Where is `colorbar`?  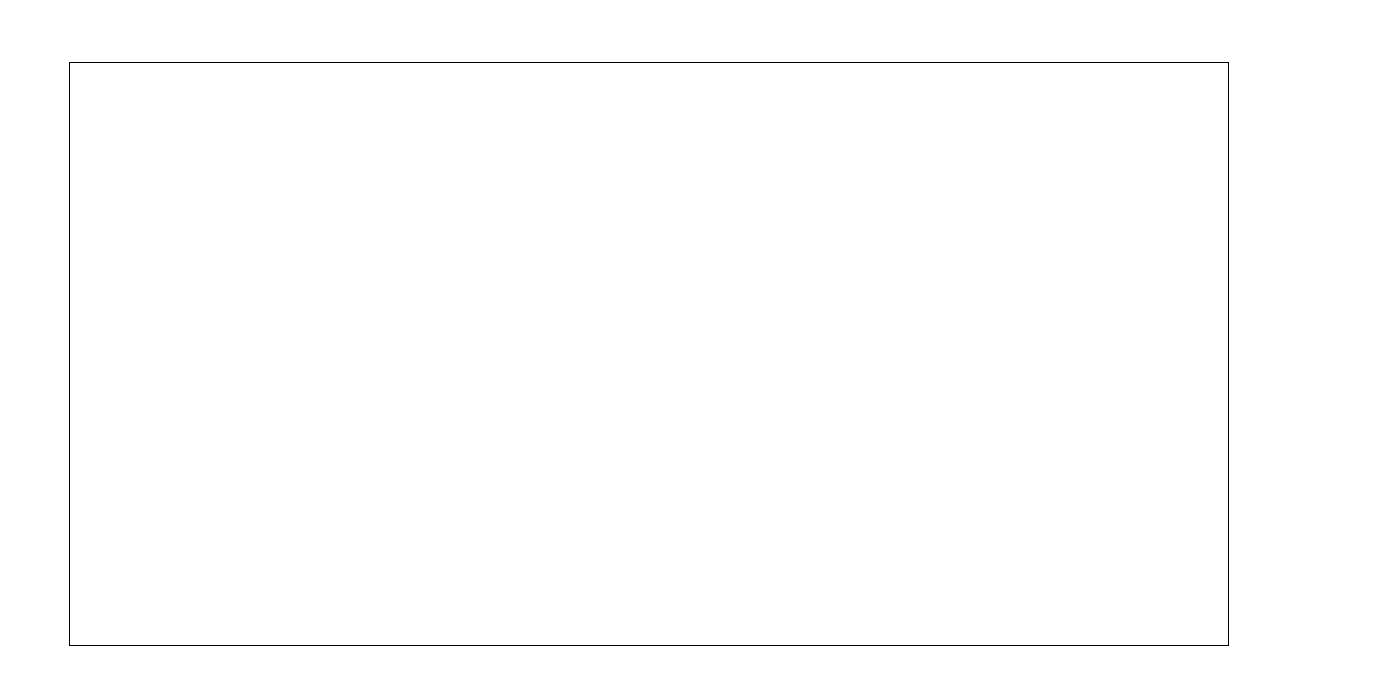
colorbar is located at coordinates (1313, 360).